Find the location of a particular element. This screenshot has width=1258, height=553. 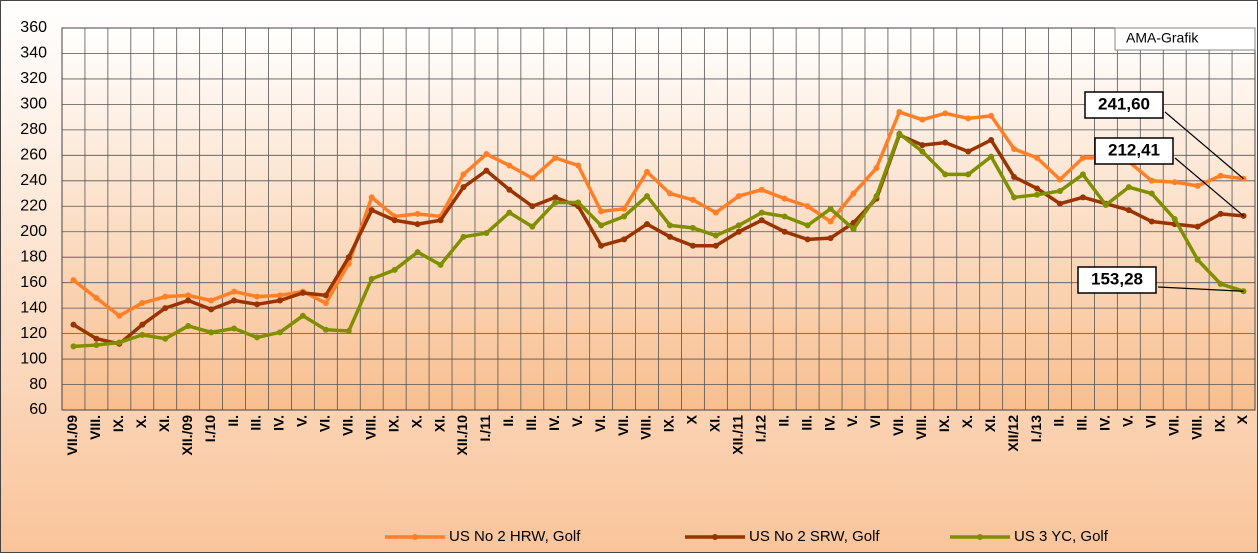

x-tick-label: II. is located at coordinates (783, 421).